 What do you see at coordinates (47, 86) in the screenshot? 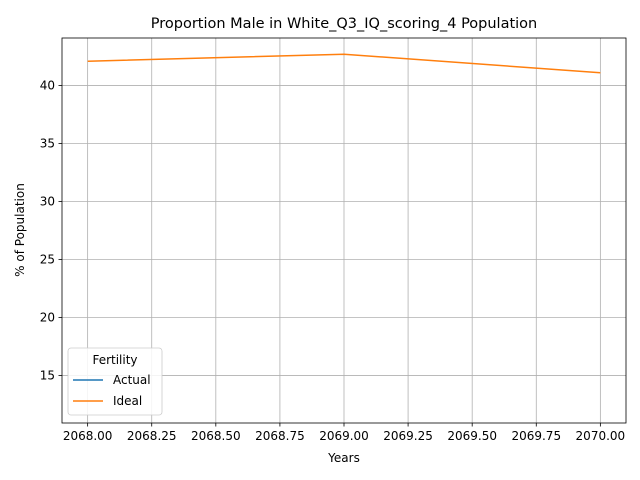
I see `y-tick-label: 40` at bounding box center [47, 86].